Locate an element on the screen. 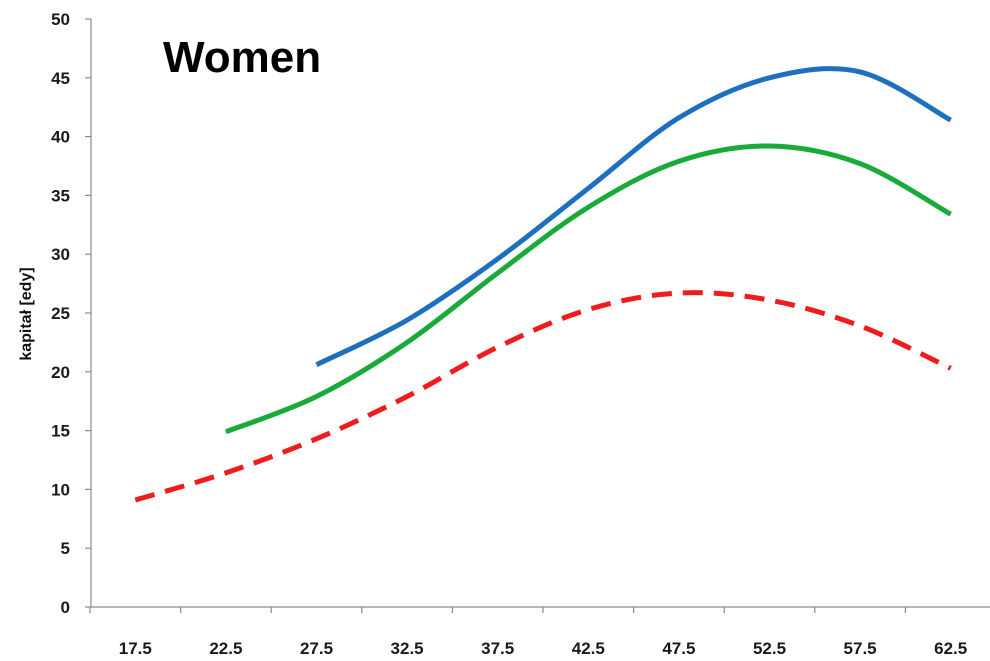 This screenshot has width=990, height=661. y-axis-ticks: 0 5 10 15 20 25 30 35 40 45 50 is located at coordinates (71, 313).